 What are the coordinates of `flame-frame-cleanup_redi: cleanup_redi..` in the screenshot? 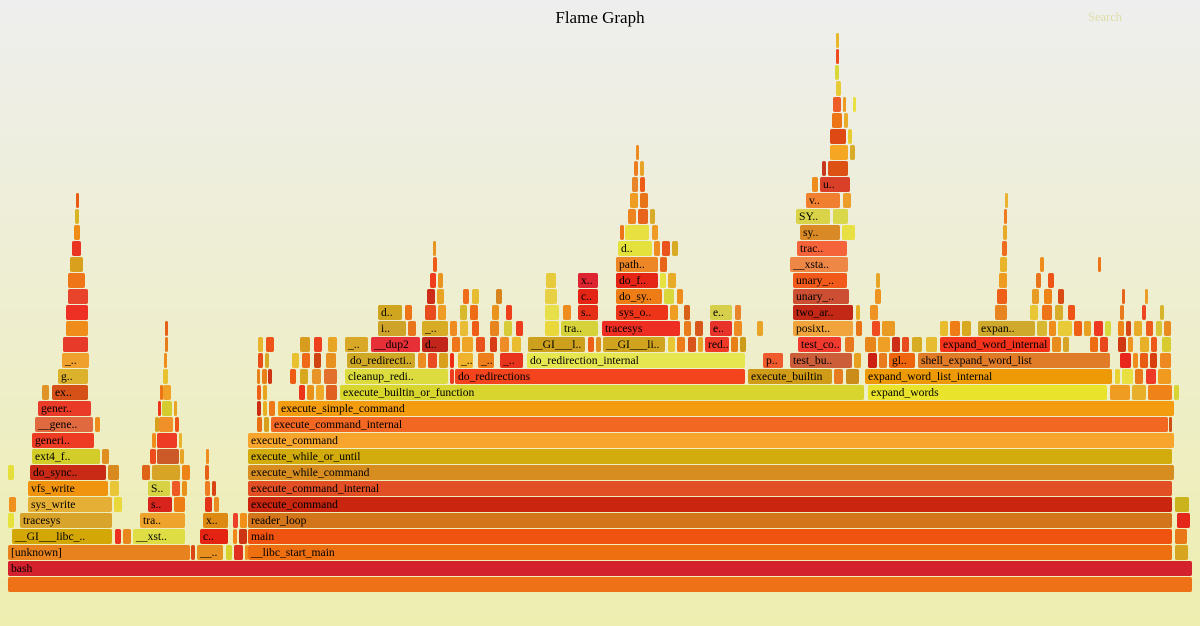 It's located at (396, 376).